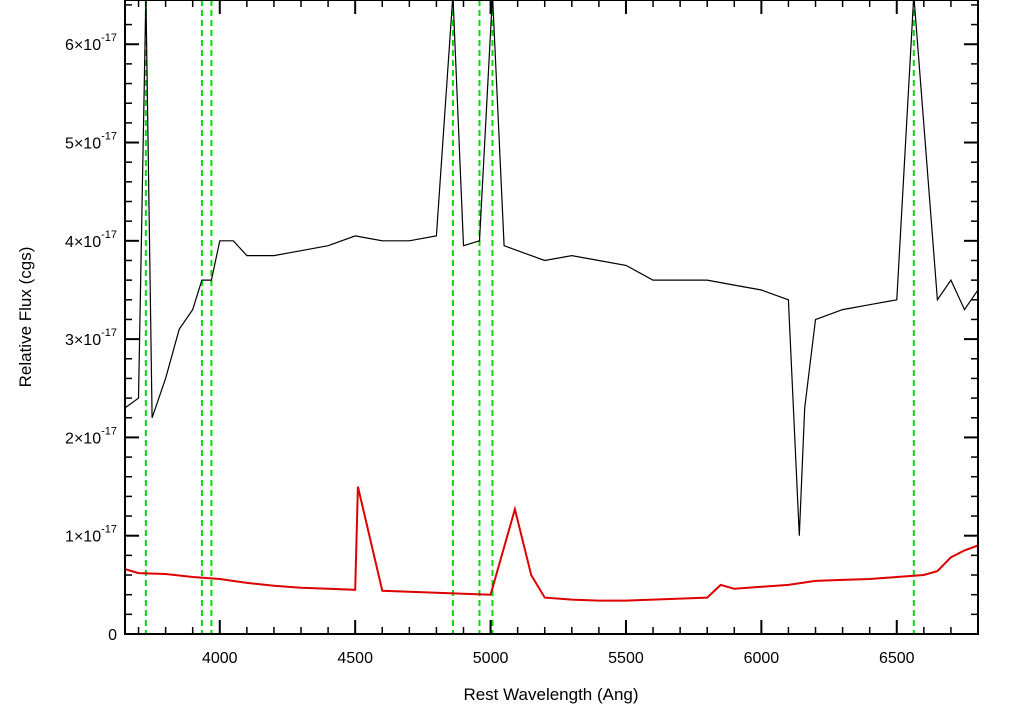  What do you see at coordinates (491, 658) in the screenshot?
I see `x-tick-label-2: 5000` at bounding box center [491, 658].